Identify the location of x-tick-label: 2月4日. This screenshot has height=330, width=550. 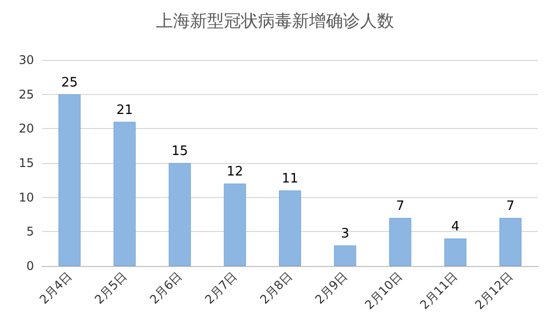
(55, 288).